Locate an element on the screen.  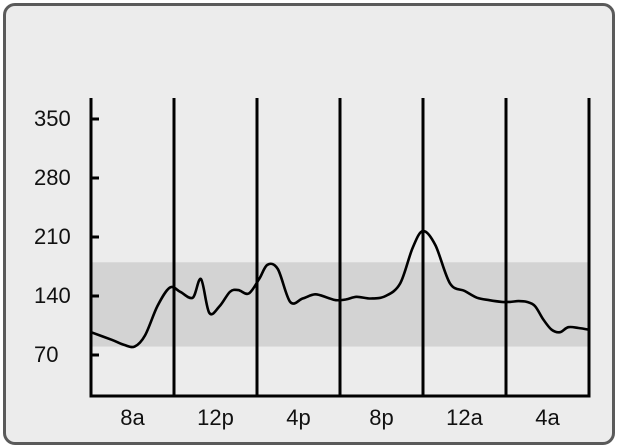
x-tick-label: 12p is located at coordinates (215, 417).